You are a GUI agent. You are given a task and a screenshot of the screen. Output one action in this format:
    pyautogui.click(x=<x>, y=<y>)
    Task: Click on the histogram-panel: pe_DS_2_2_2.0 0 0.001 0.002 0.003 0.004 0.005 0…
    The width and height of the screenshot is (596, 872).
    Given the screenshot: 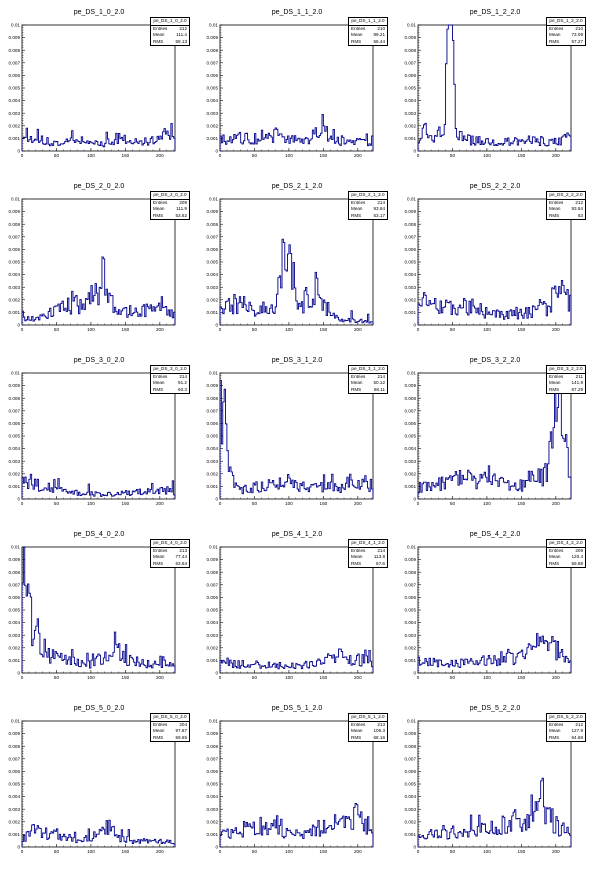 What is the action you would take?
    pyautogui.click(x=495, y=261)
    